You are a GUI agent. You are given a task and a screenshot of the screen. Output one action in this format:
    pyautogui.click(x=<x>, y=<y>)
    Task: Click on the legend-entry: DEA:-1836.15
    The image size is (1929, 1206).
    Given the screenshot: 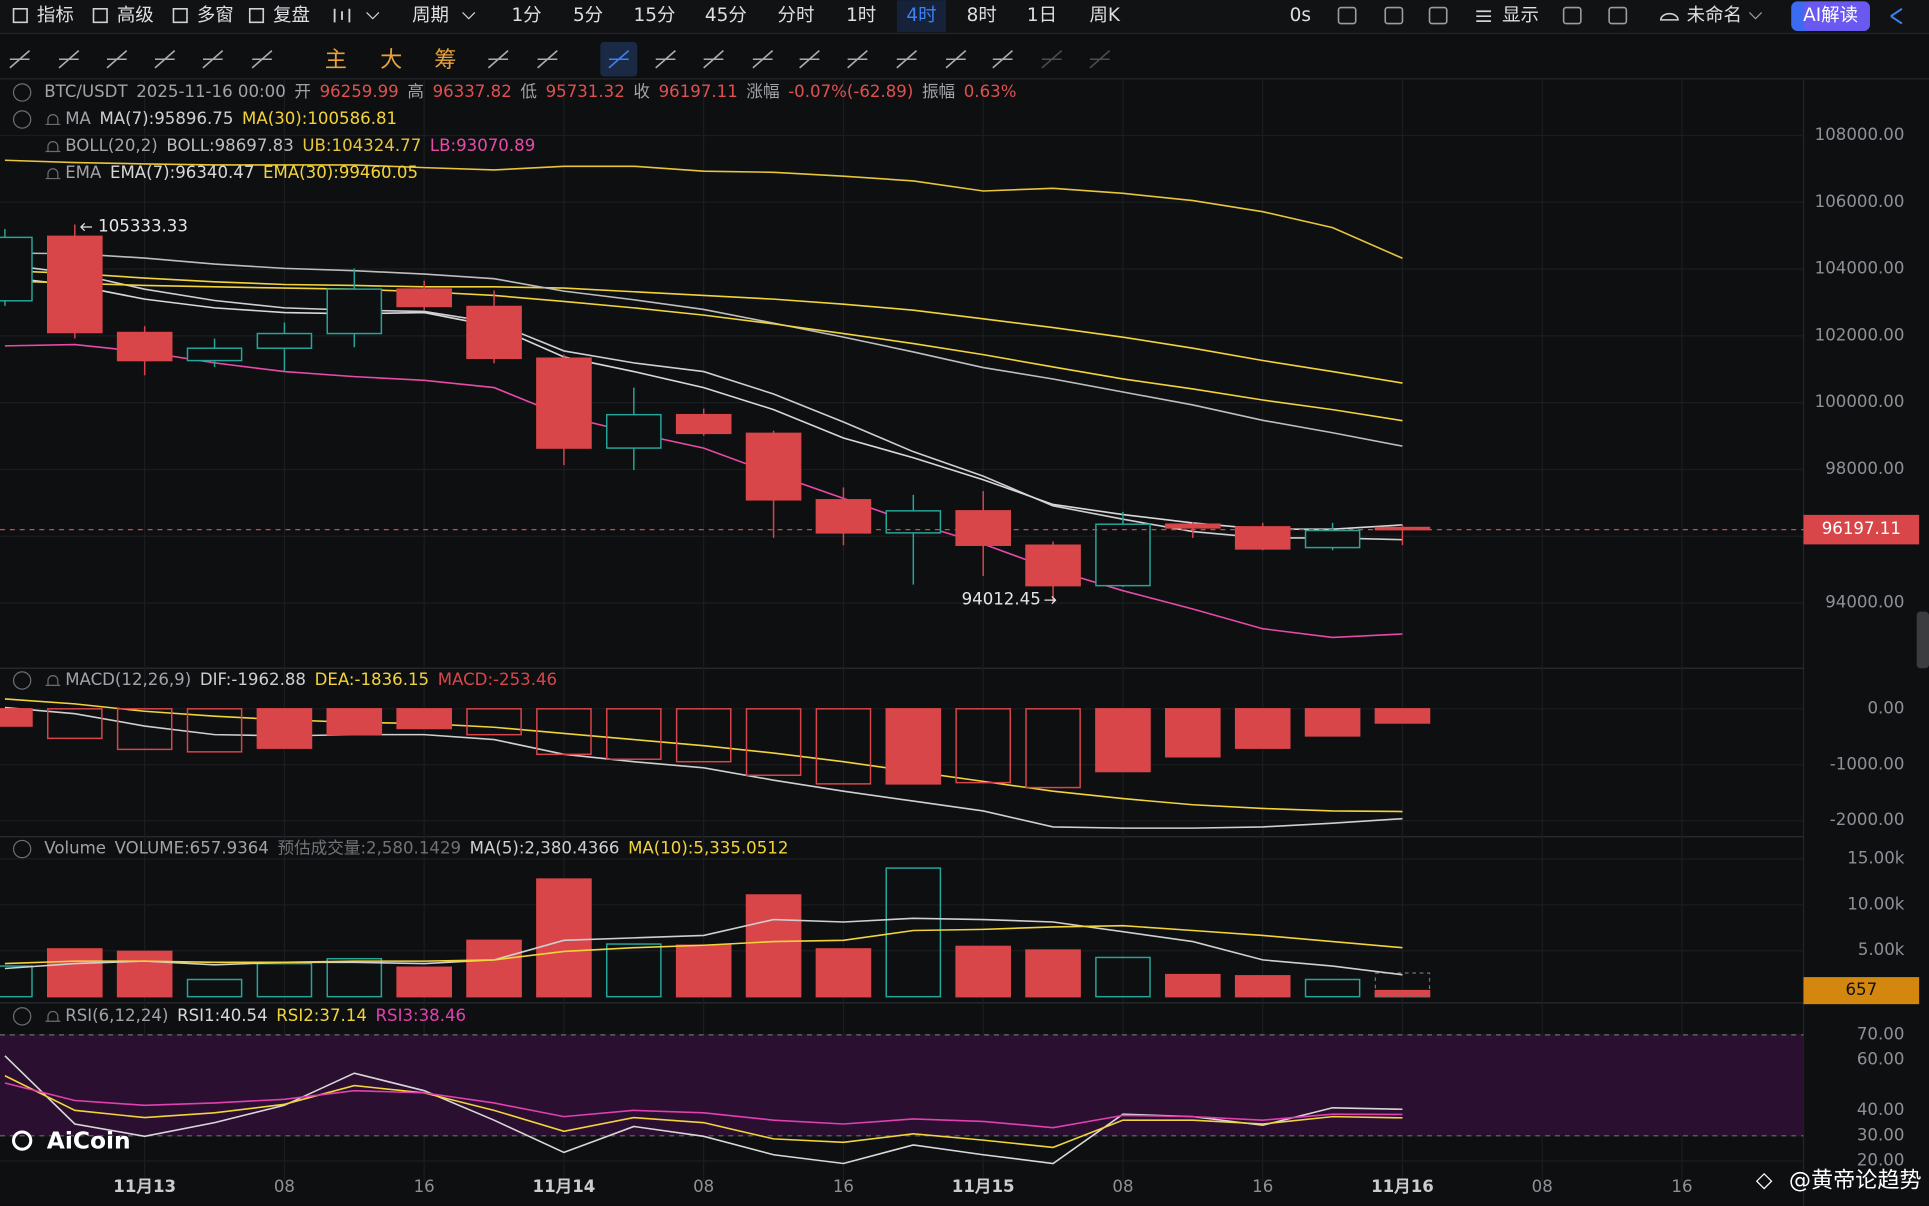 What is the action you would take?
    pyautogui.click(x=372, y=679)
    